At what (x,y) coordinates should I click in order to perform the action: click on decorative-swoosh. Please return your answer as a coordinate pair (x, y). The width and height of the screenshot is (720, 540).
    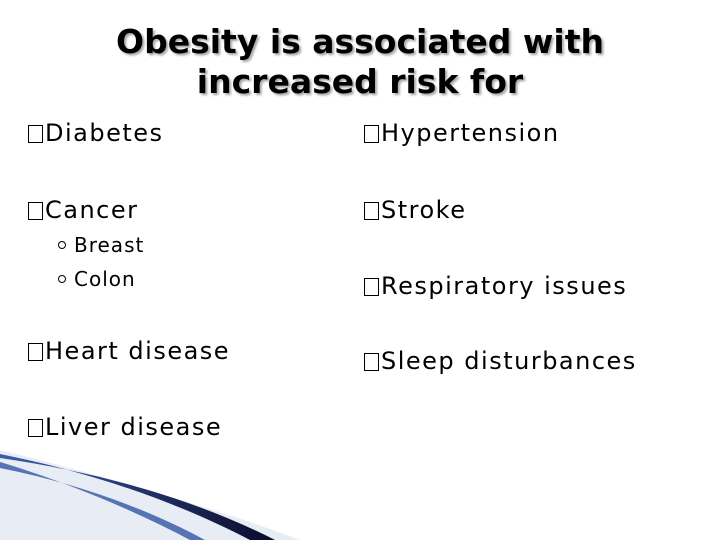
    Looking at the image, I should click on (150, 495).